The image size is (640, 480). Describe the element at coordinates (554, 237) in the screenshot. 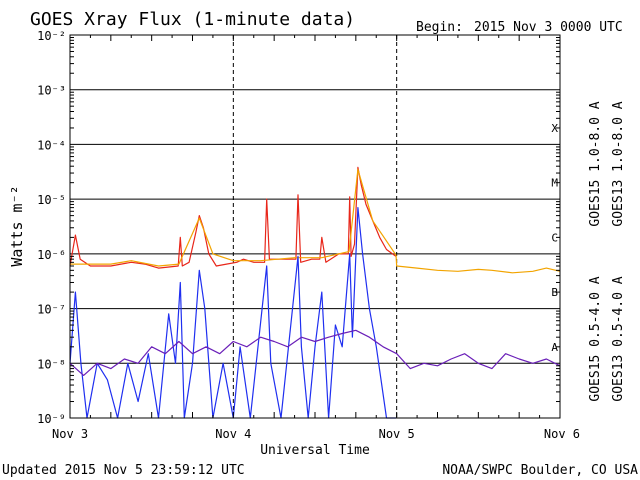

I see `flare-class-label: C` at that location.